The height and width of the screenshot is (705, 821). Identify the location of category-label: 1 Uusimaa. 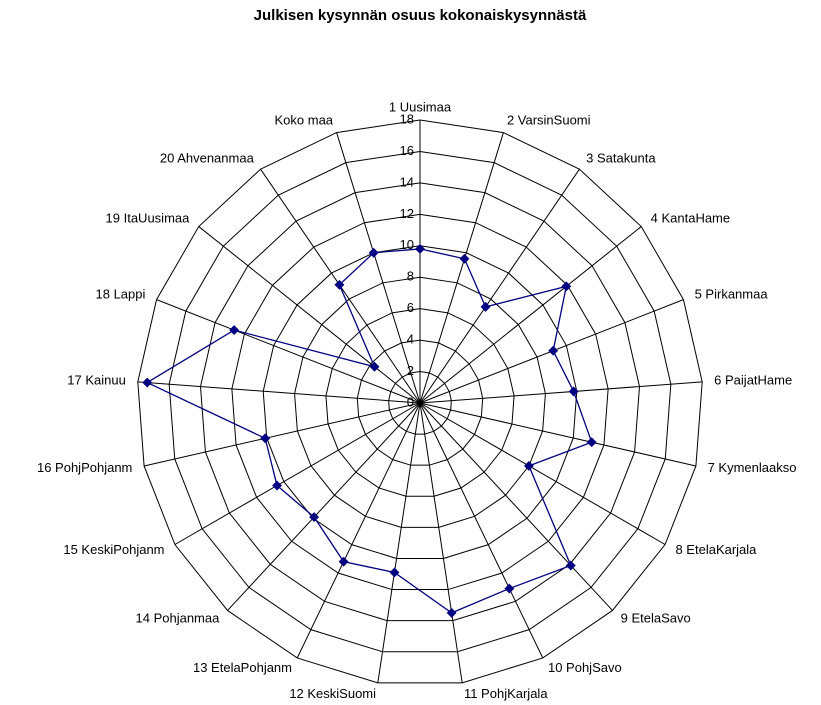
(420, 106).